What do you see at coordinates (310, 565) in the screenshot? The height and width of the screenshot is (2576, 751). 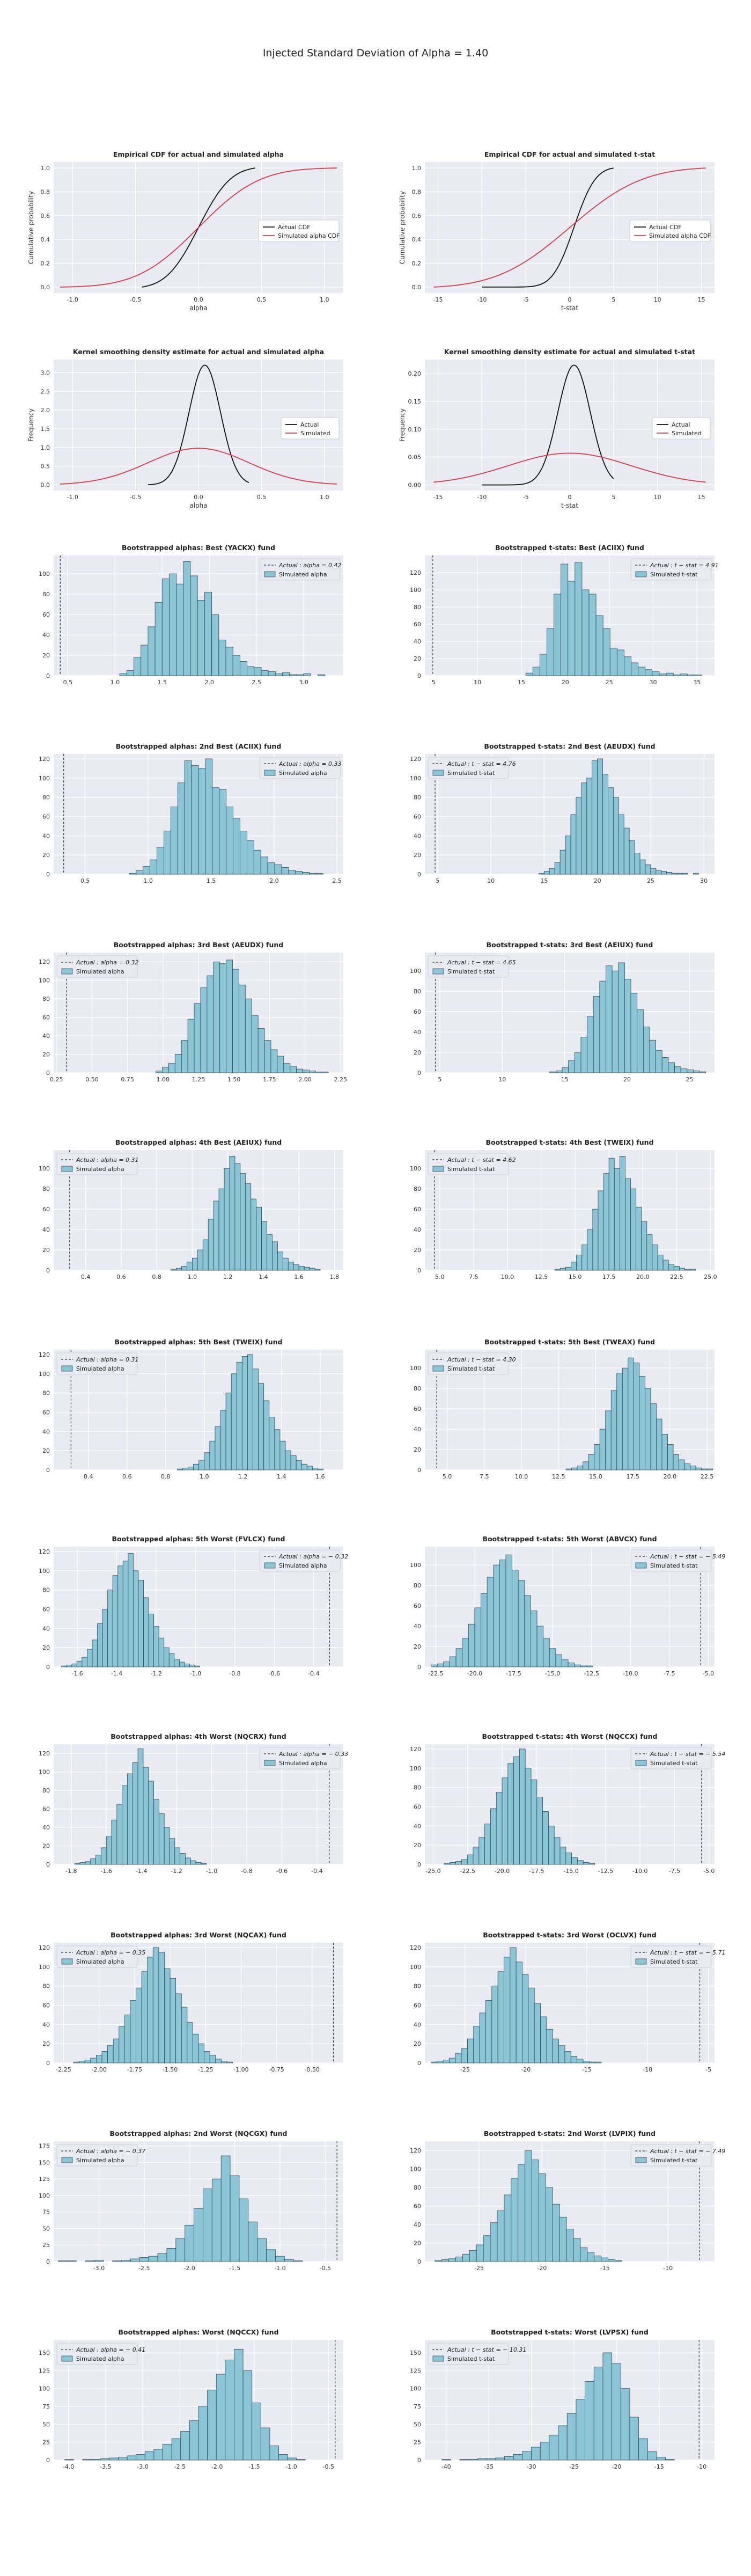 I see `legend-actual-label: Actual : alpha = 0.42` at bounding box center [310, 565].